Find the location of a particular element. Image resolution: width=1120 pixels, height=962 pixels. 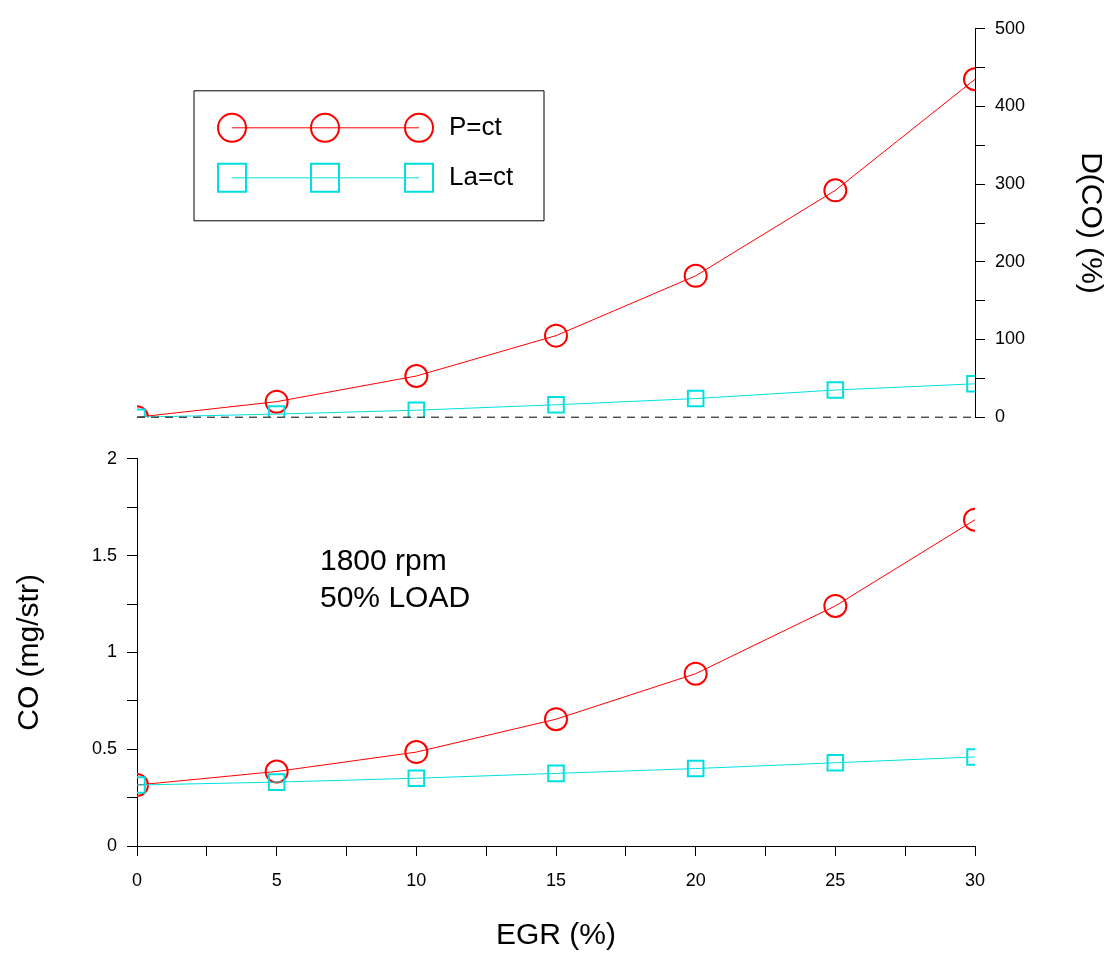

legend-label: La=ct is located at coordinates (482, 175).